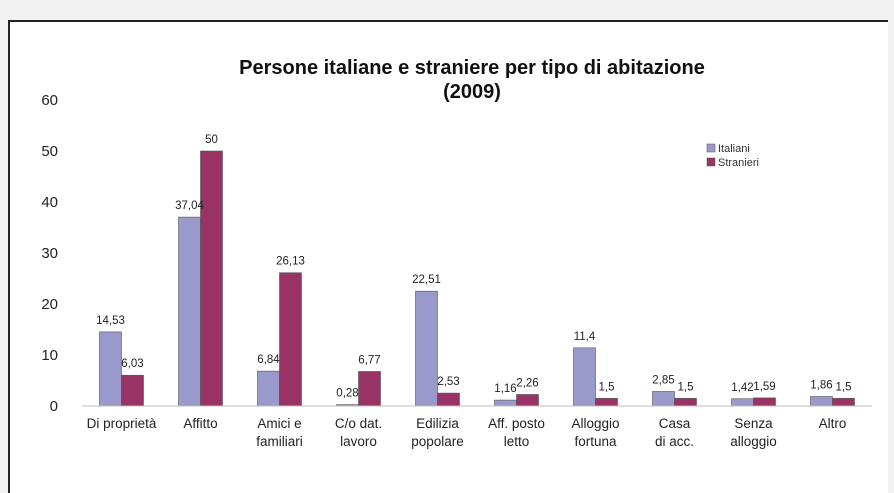 This screenshot has width=894, height=493. Describe the element at coordinates (505, 389) in the screenshot. I see `data-label: 1,16` at that location.